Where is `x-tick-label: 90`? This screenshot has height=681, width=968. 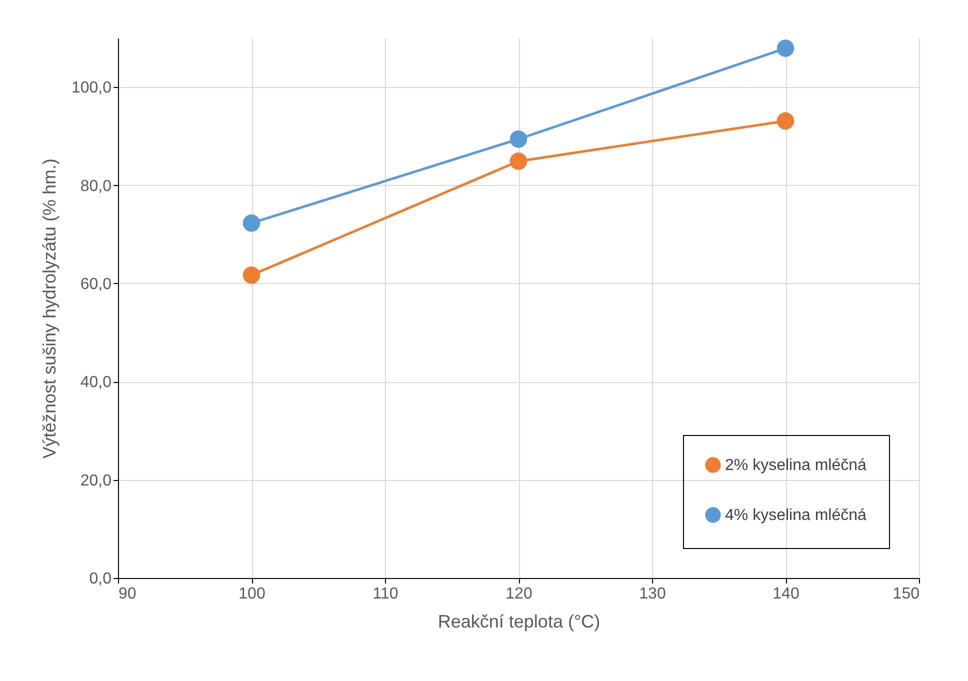 x-tick-label: 90 is located at coordinates (127, 594).